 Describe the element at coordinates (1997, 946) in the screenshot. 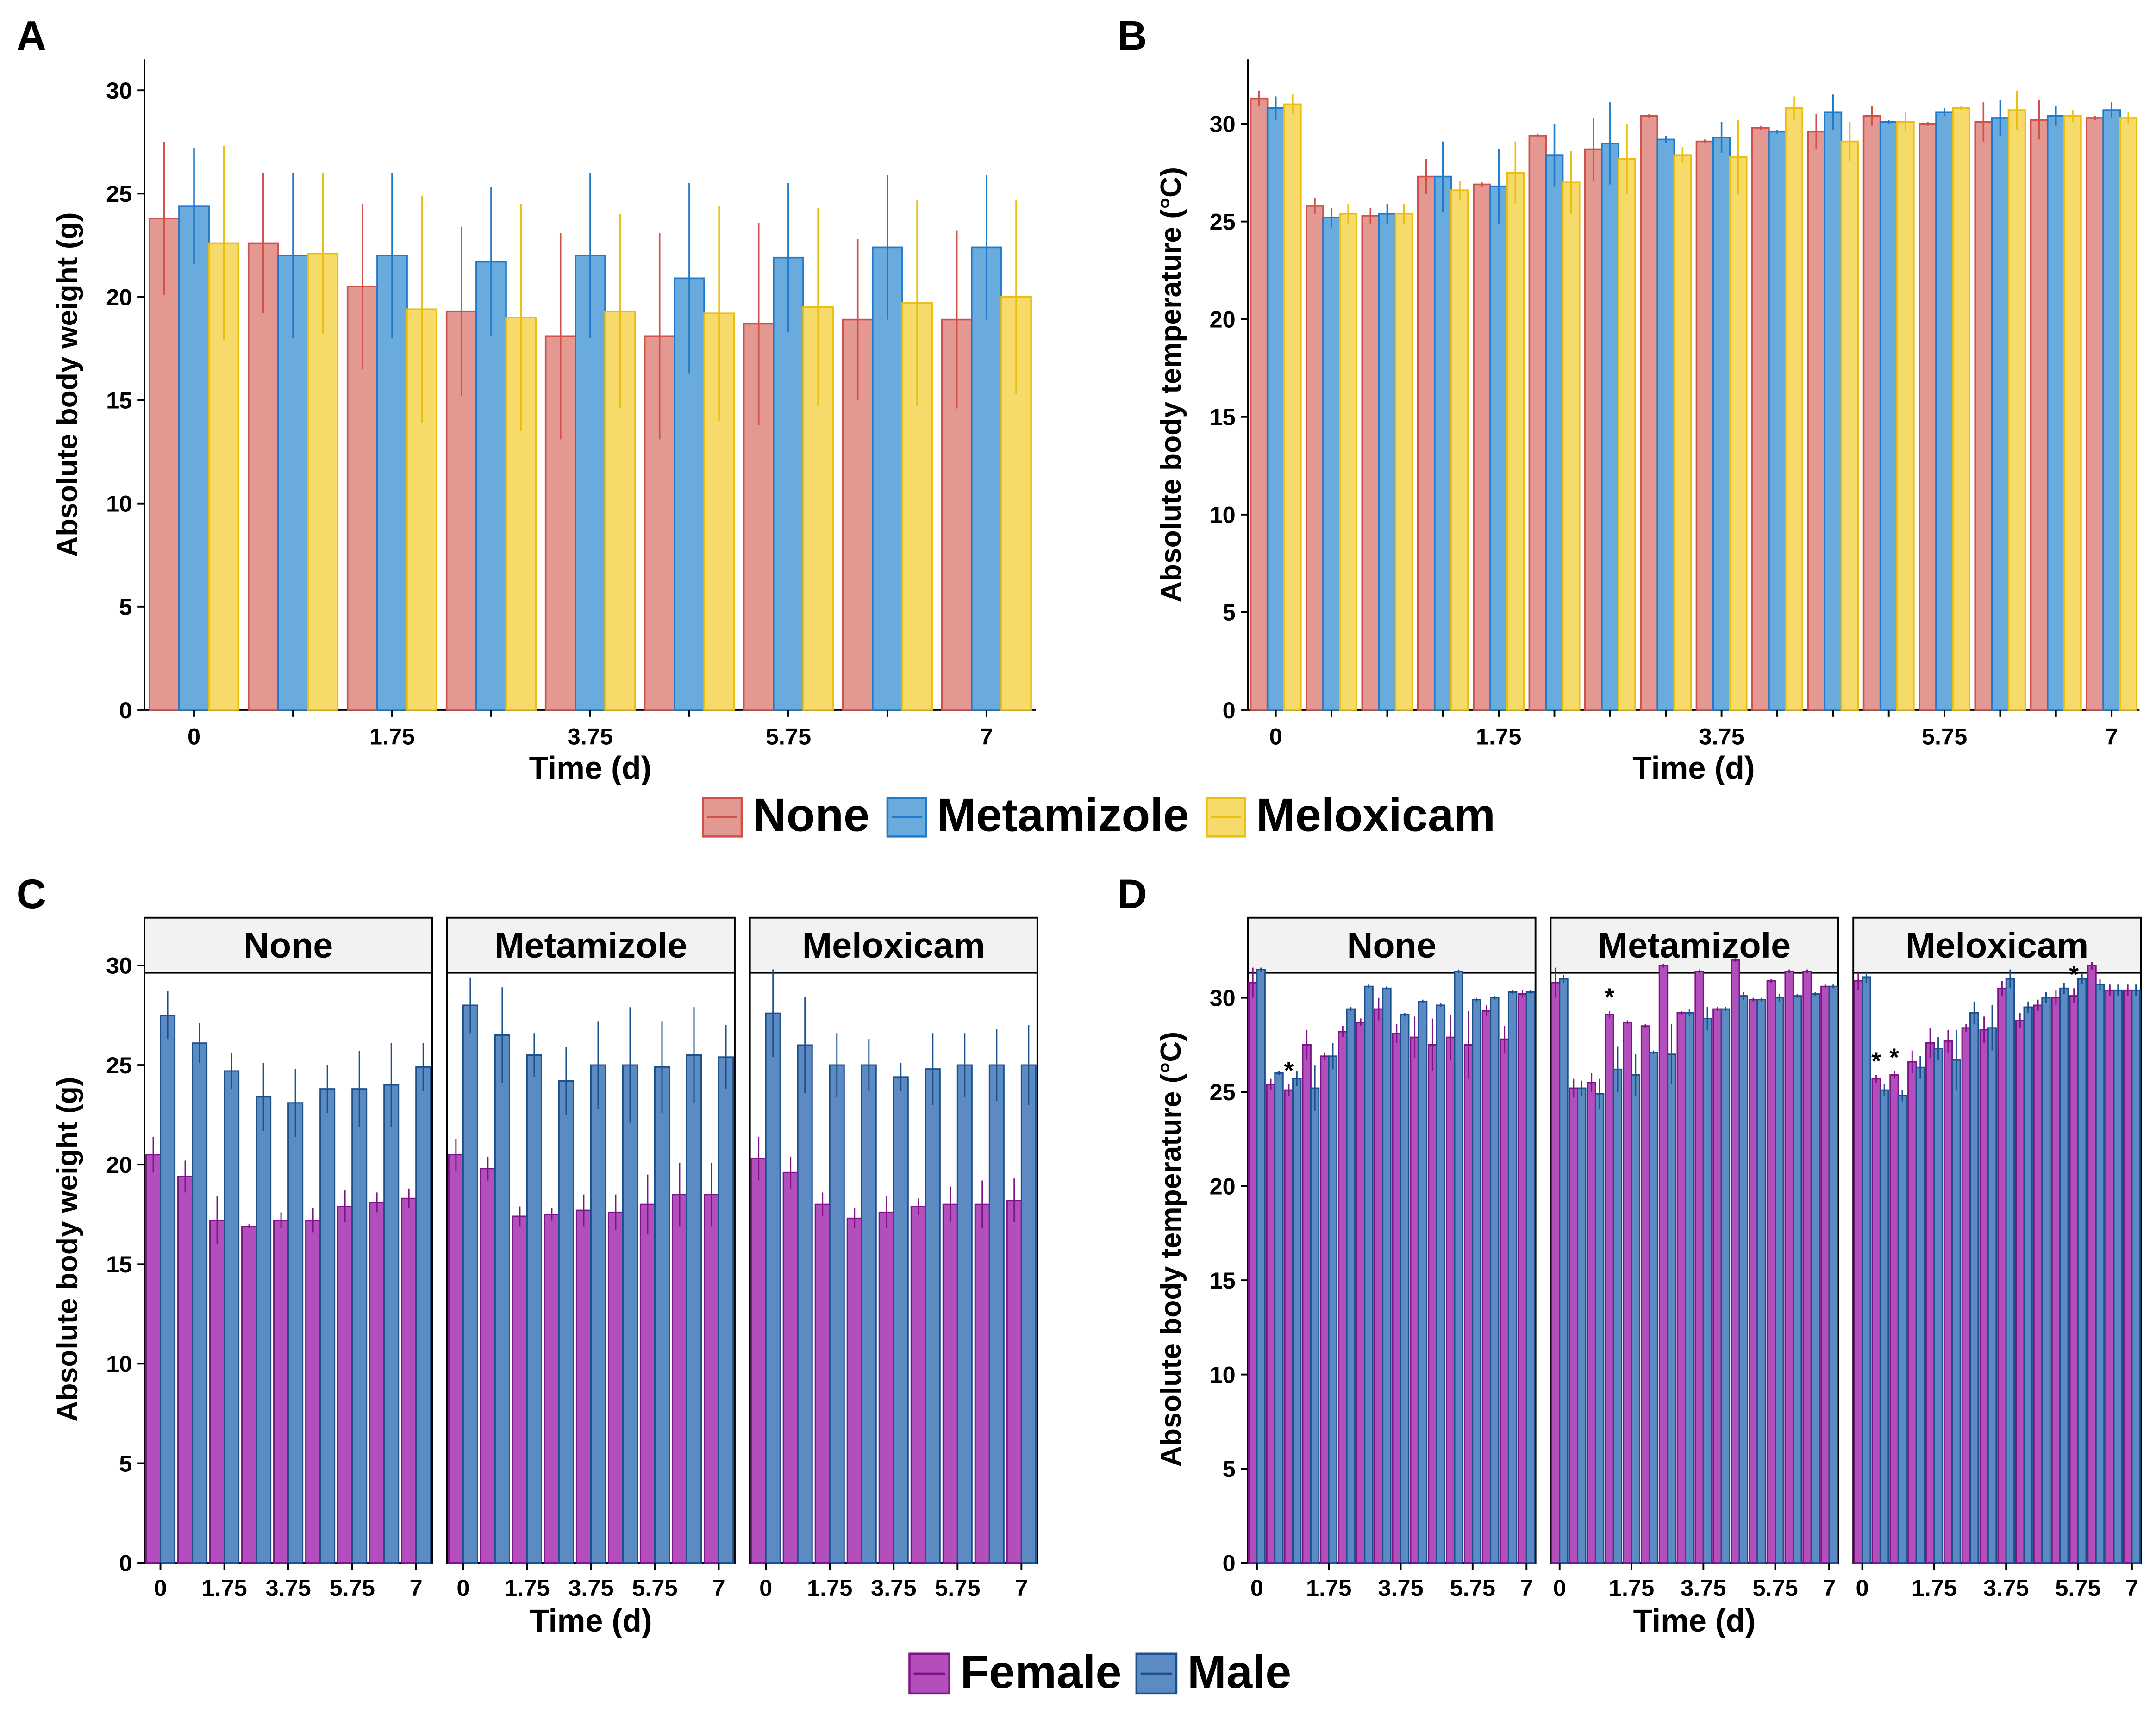

I see `facet-label-meloxicam: Meloxicam` at that location.